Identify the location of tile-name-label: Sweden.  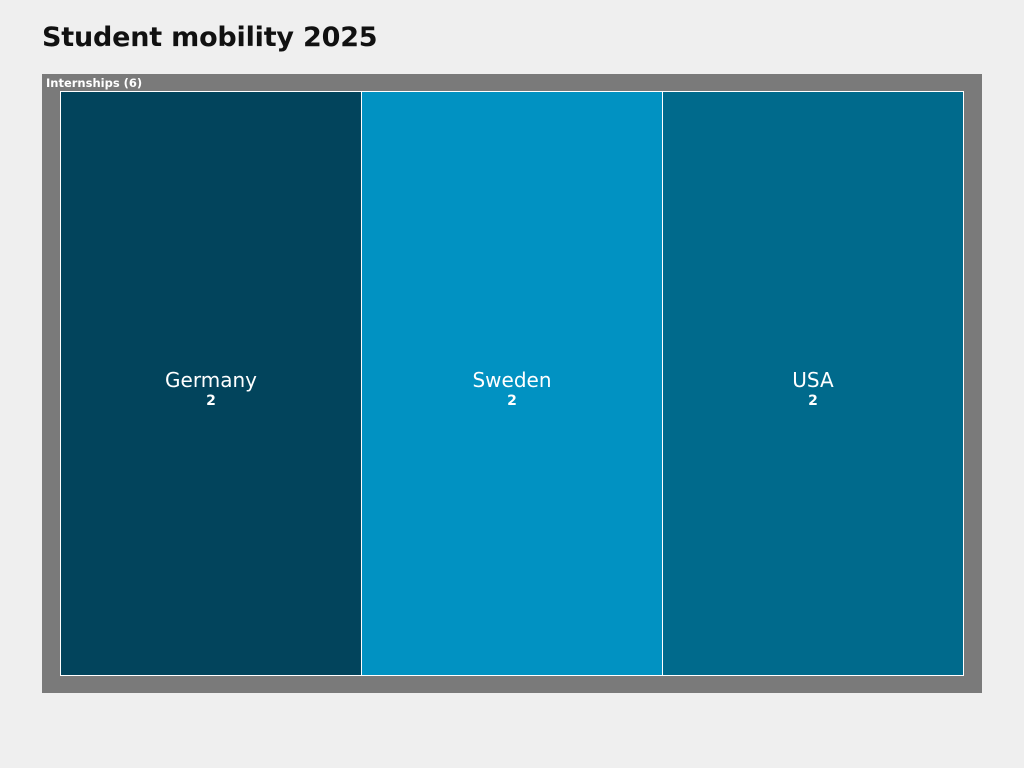
(512, 379).